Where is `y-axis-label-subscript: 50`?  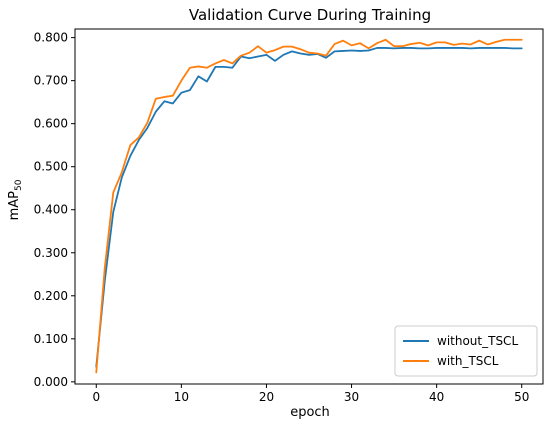 y-axis-label-subscript: 50 is located at coordinates (19, 185).